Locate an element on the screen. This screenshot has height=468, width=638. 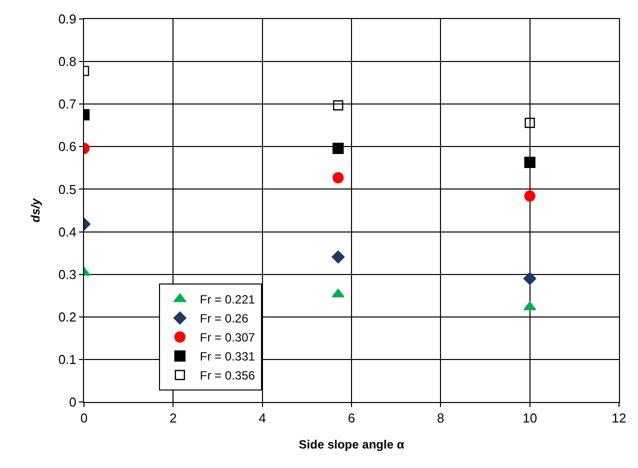
y-tick-label: 0.1 is located at coordinates (67, 359).